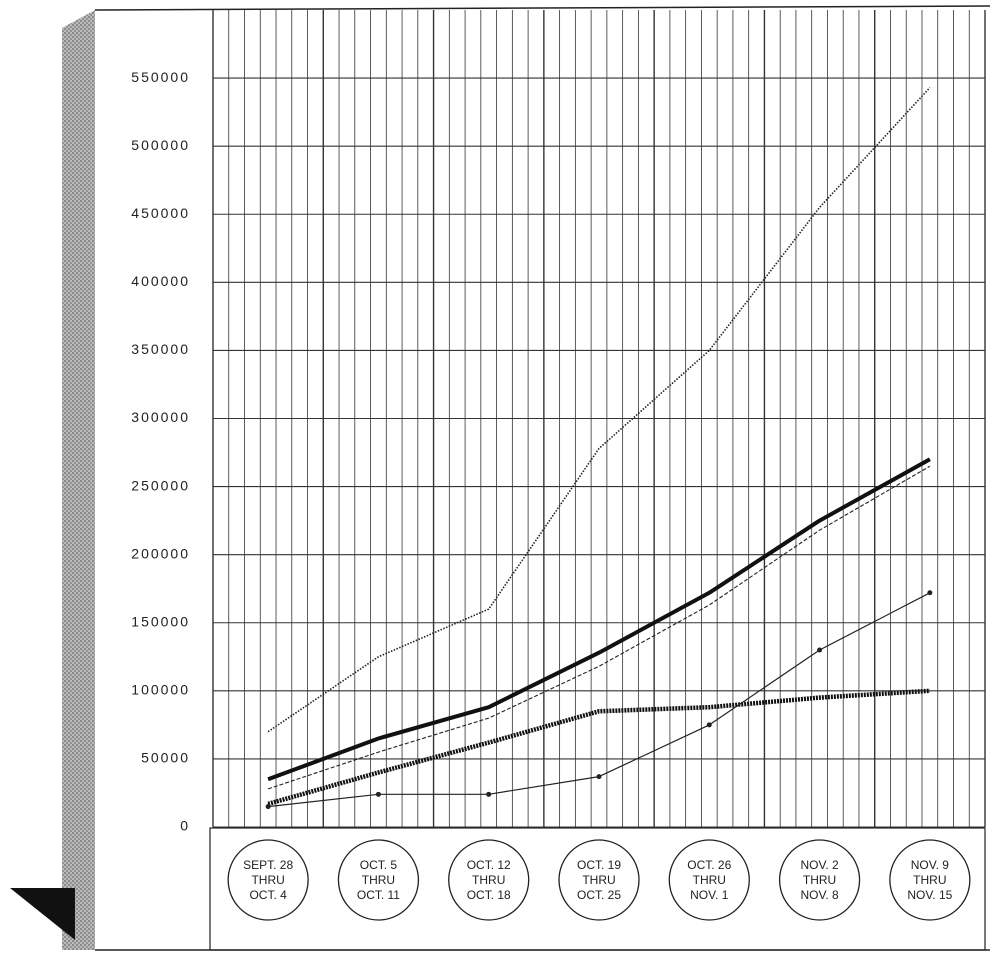 The image size is (996, 955). What do you see at coordinates (42, 914) in the screenshot?
I see `corner-triangle` at bounding box center [42, 914].